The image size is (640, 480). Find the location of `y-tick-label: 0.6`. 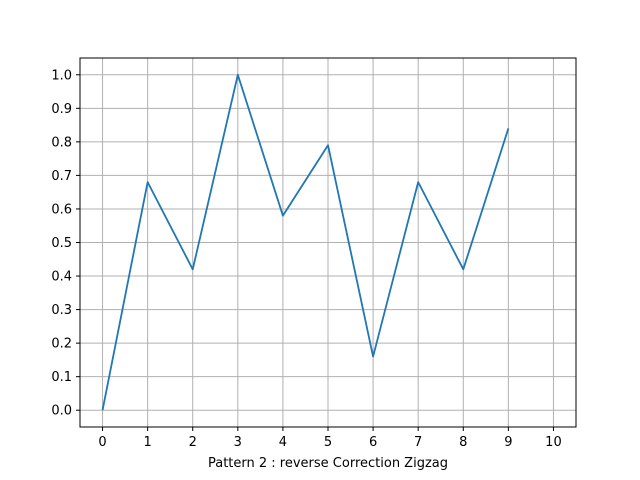

y-tick-label: 0.6 is located at coordinates (61, 209).